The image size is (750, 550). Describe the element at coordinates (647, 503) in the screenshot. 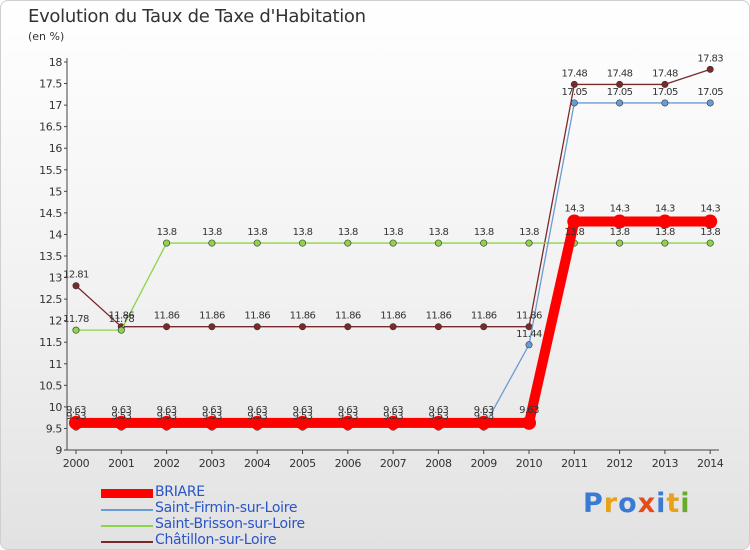

I see `logo-letter: x` at that location.